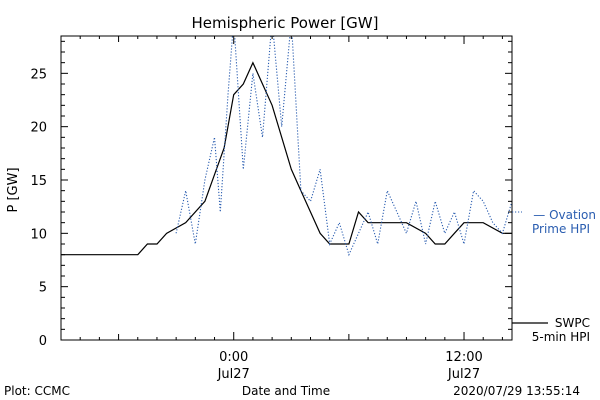 The image size is (600, 400). Describe the element at coordinates (37, 391) in the screenshot. I see `footer-source: Plot: CCMC` at that location.